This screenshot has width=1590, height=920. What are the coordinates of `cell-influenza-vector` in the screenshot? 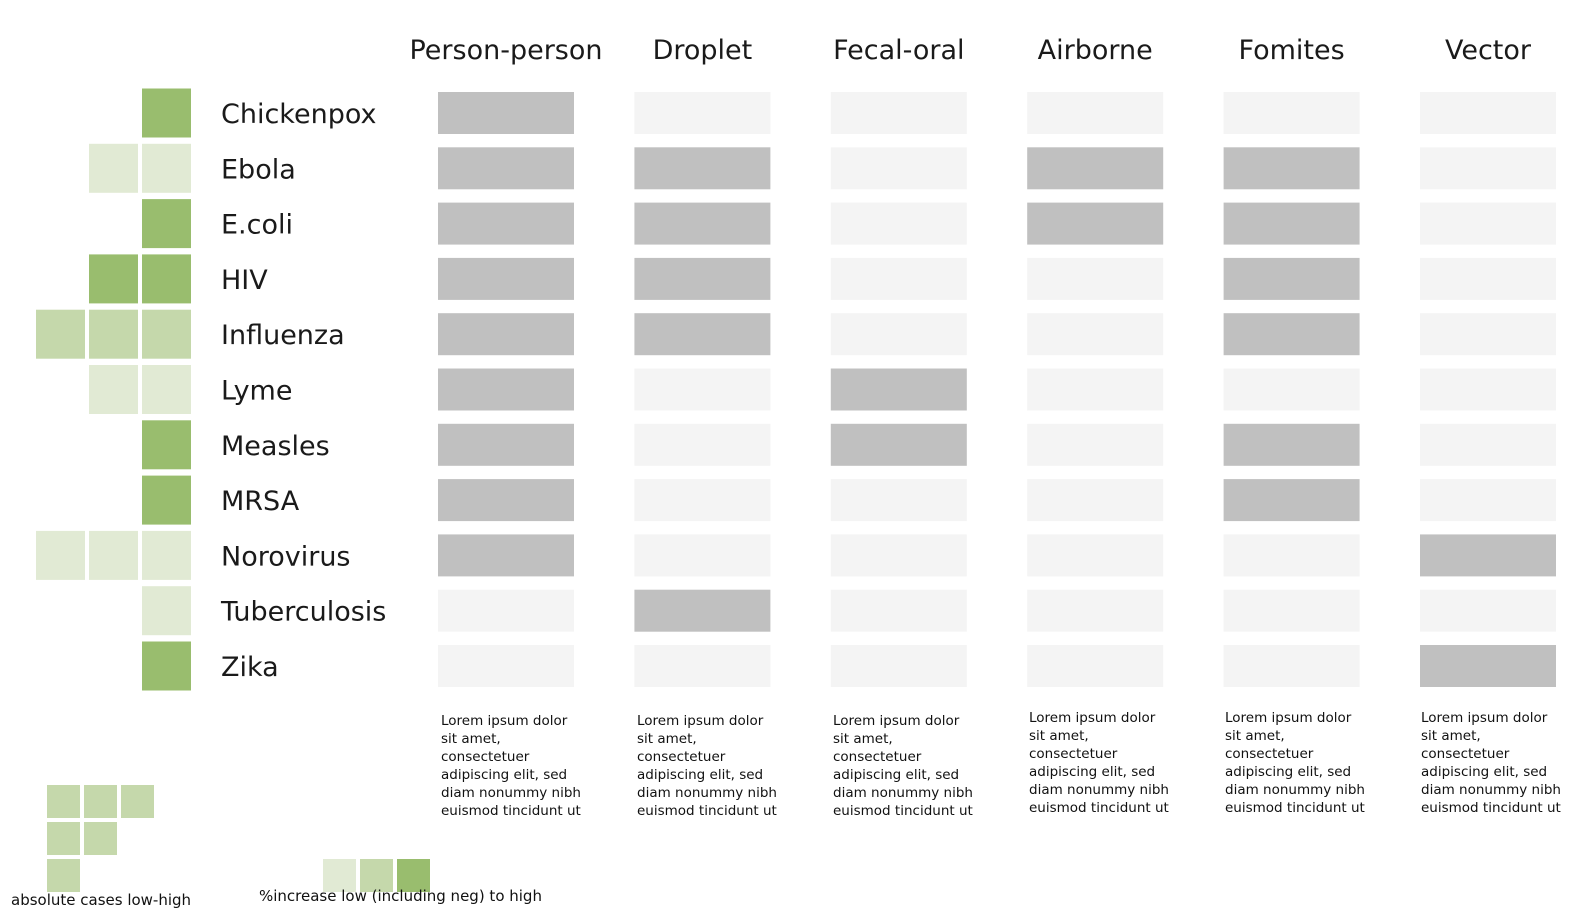 It's located at (1488, 334).